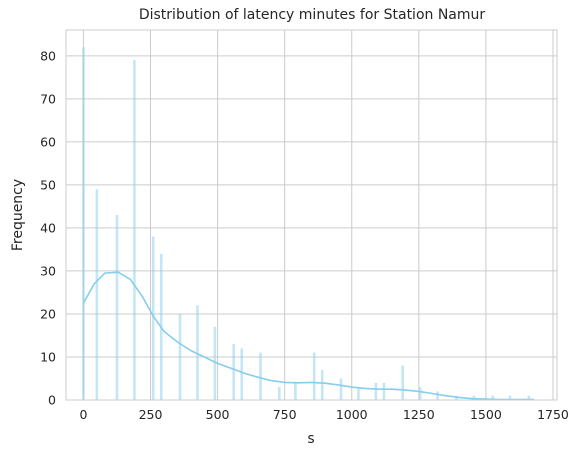 This screenshot has height=457, width=580. I want to click on x-tick-label: 500, so click(218, 414).